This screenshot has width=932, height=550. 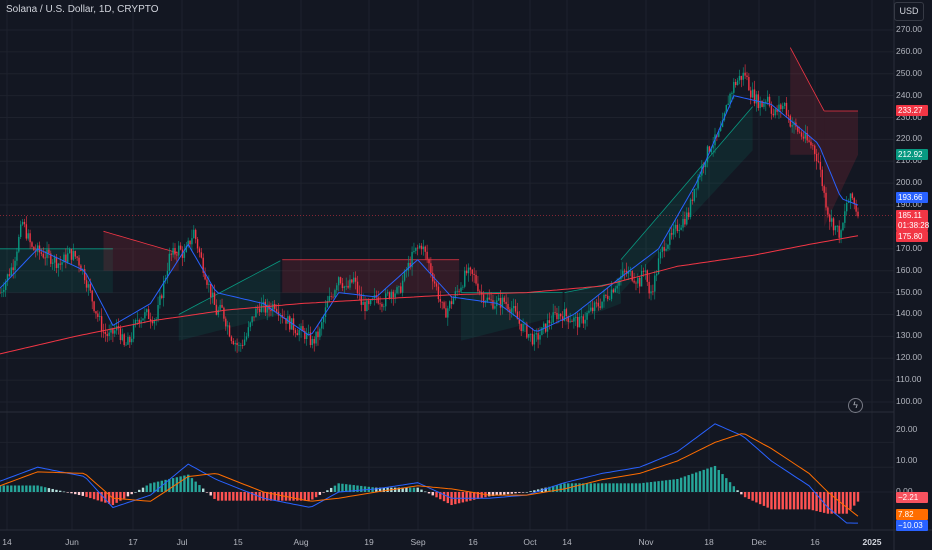 What do you see at coordinates (913, 226) in the screenshot?
I see `price-tag: 01:38:28` at bounding box center [913, 226].